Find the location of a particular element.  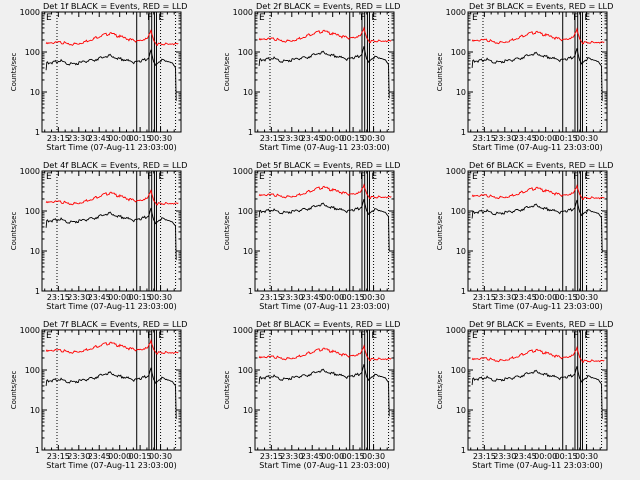

chart-title: Det 5f BLACK = Events, RED = LLD is located at coordinates (328, 165).